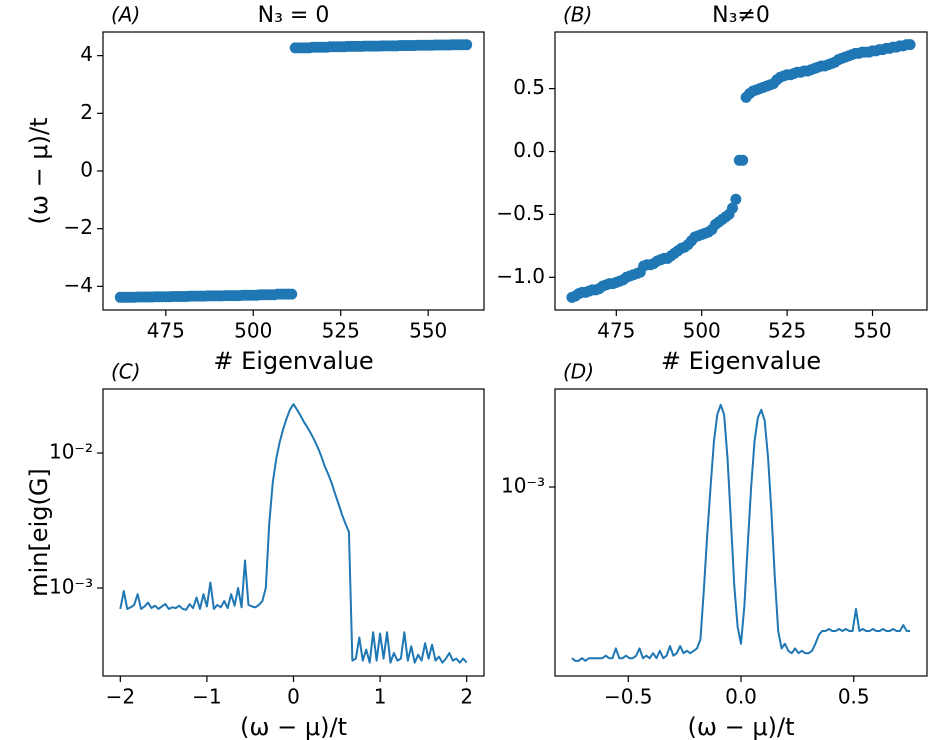 This screenshot has width=932, height=740. What do you see at coordinates (741, 697) in the screenshot?
I see `x-tick-label: 0.0` at bounding box center [741, 697].